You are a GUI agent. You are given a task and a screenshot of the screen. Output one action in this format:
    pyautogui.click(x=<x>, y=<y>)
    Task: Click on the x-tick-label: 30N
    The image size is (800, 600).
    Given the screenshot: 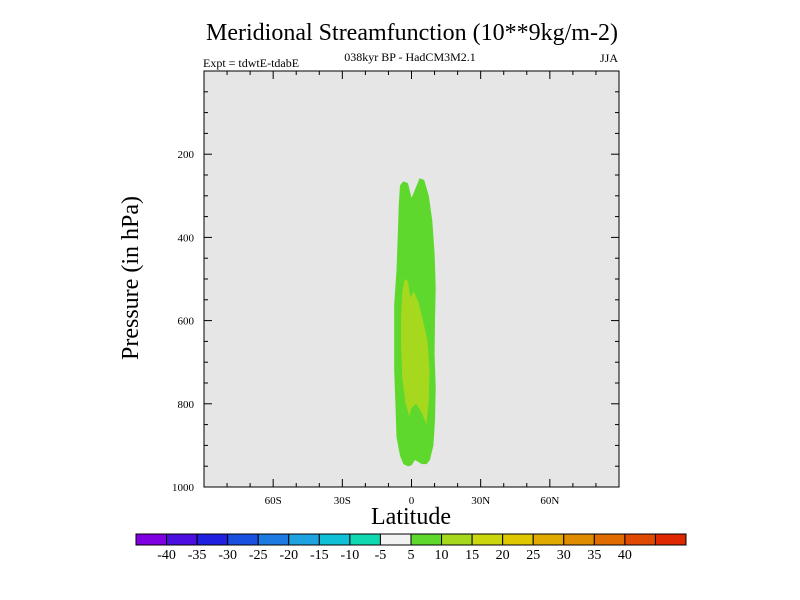 What is the action you would take?
    pyautogui.click(x=480, y=501)
    